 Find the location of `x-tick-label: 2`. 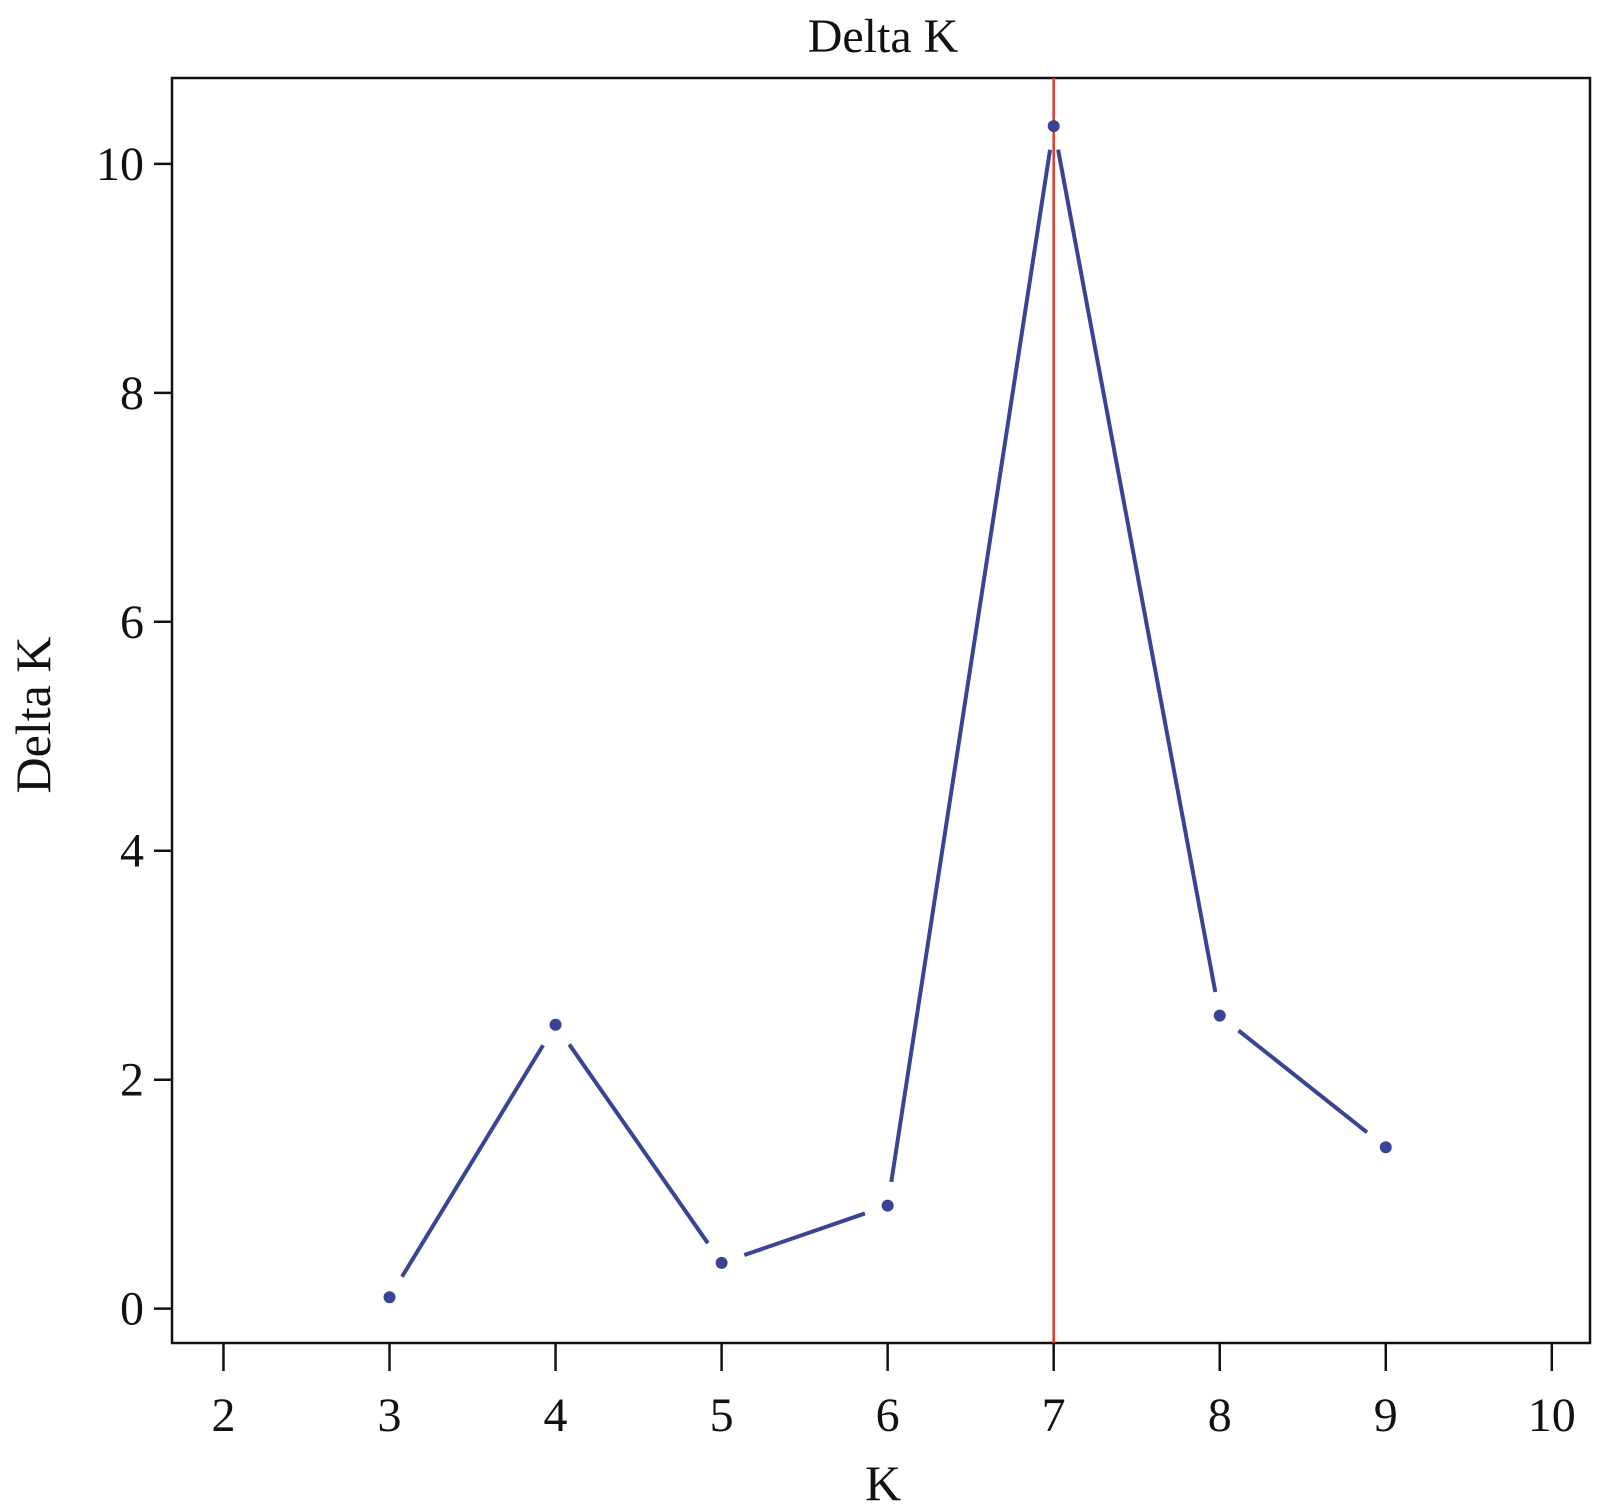

x-tick-label: 2 is located at coordinates (223, 1415).